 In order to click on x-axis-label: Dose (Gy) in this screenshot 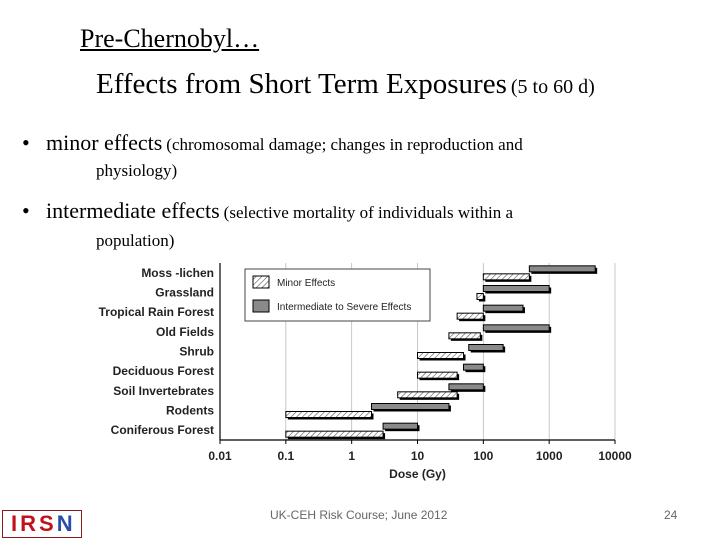, I will do `click(417, 474)`.